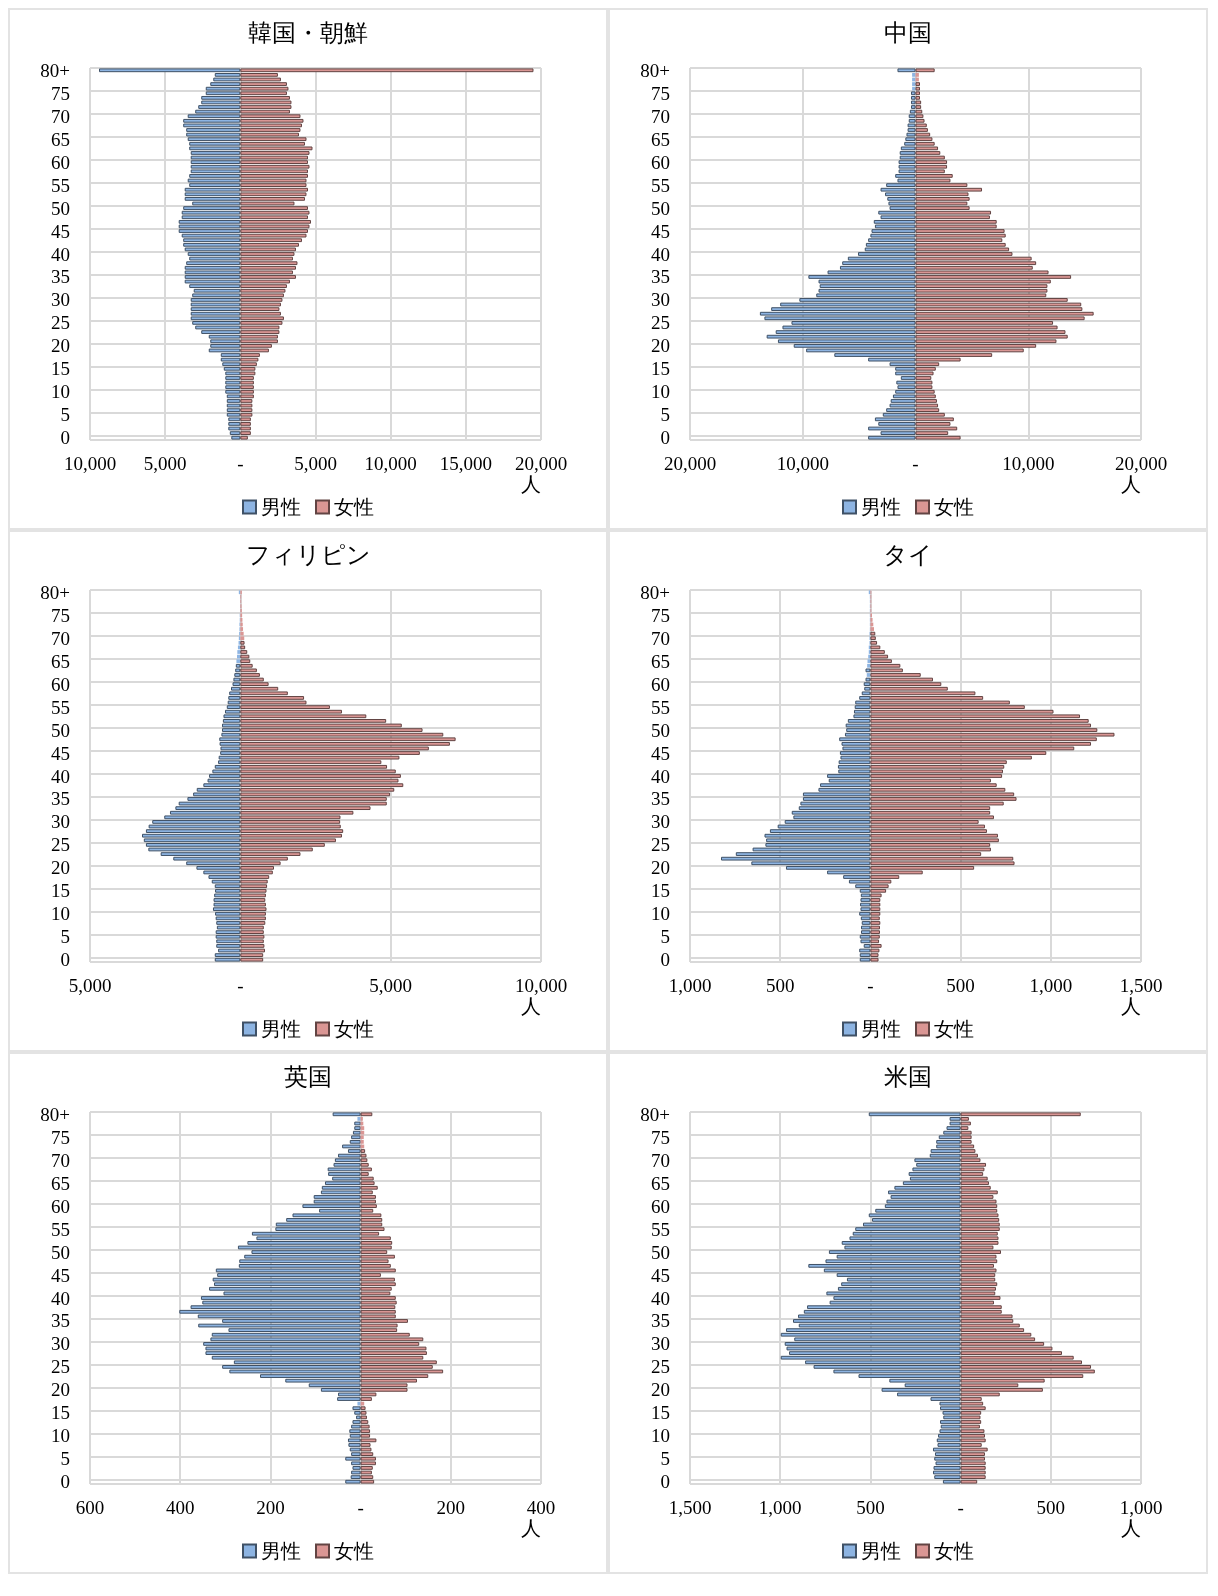 Image resolution: width=1218 pixels, height=1596 pixels. What do you see at coordinates (908, 1077) in the screenshot?
I see `chart-title: 米国` at bounding box center [908, 1077].